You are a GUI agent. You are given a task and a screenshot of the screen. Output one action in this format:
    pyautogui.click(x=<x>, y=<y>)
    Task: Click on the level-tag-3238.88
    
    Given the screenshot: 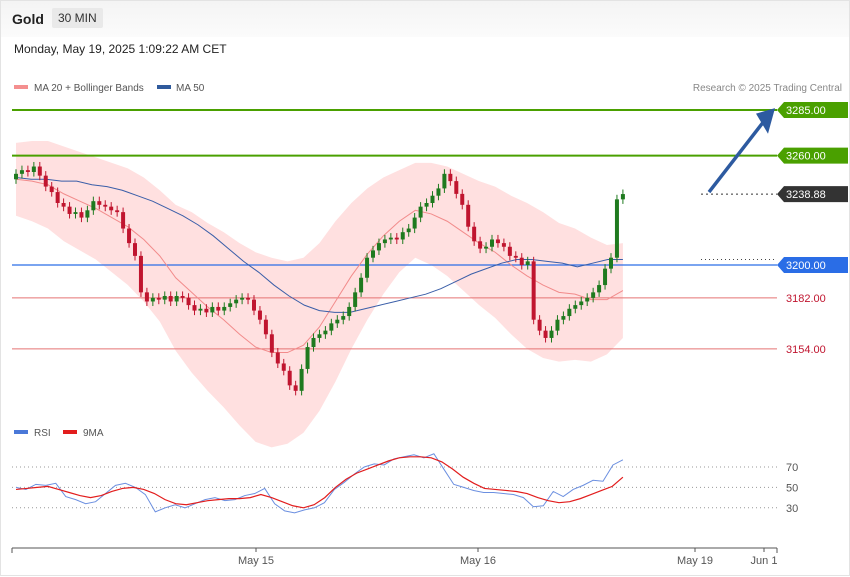 What is the action you would take?
    pyautogui.click(x=812, y=194)
    